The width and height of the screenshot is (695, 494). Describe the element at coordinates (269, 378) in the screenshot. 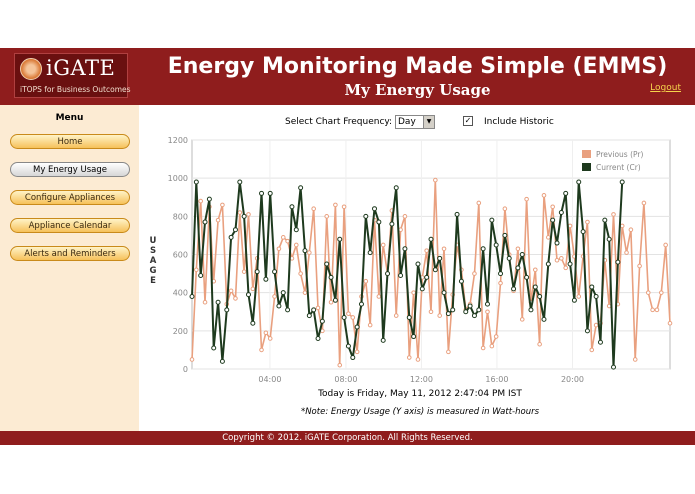

I see `x-tick-label: 04:00` at that location.